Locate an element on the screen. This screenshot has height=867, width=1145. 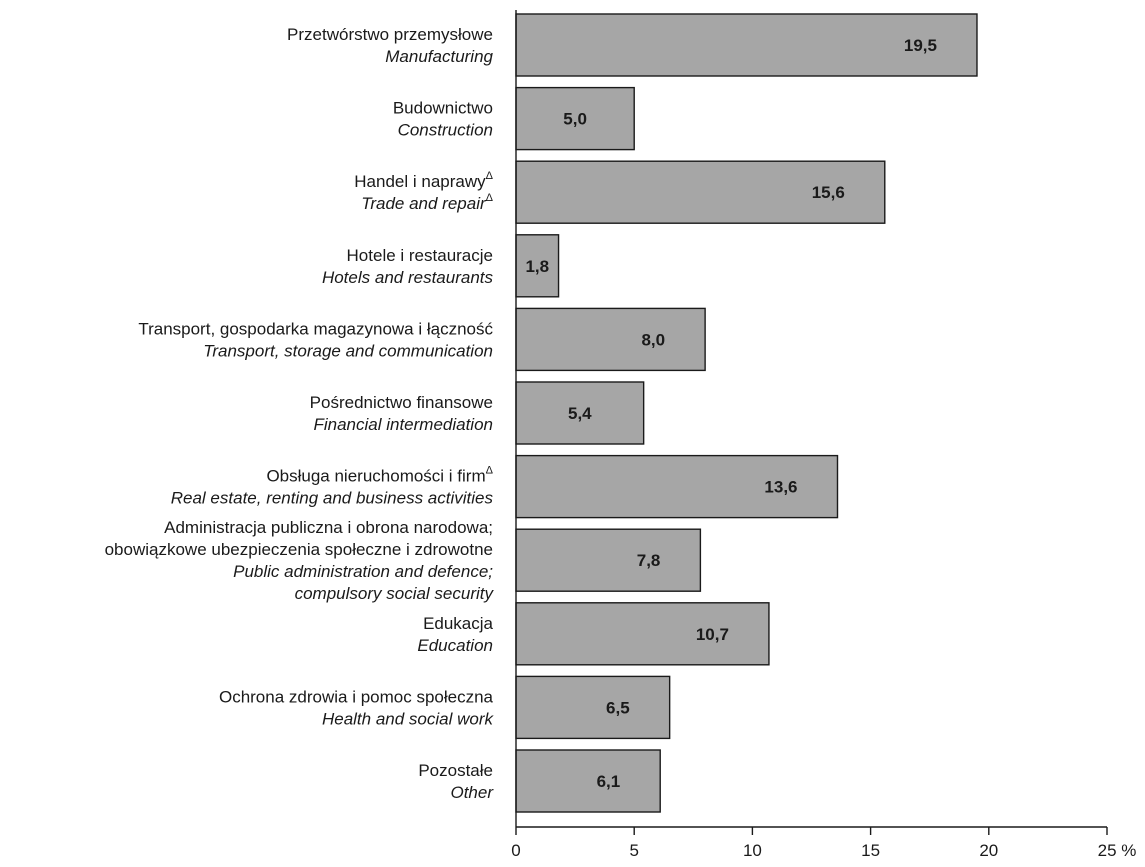
category-label-pl: Hotele i restauracje is located at coordinates (420, 255).